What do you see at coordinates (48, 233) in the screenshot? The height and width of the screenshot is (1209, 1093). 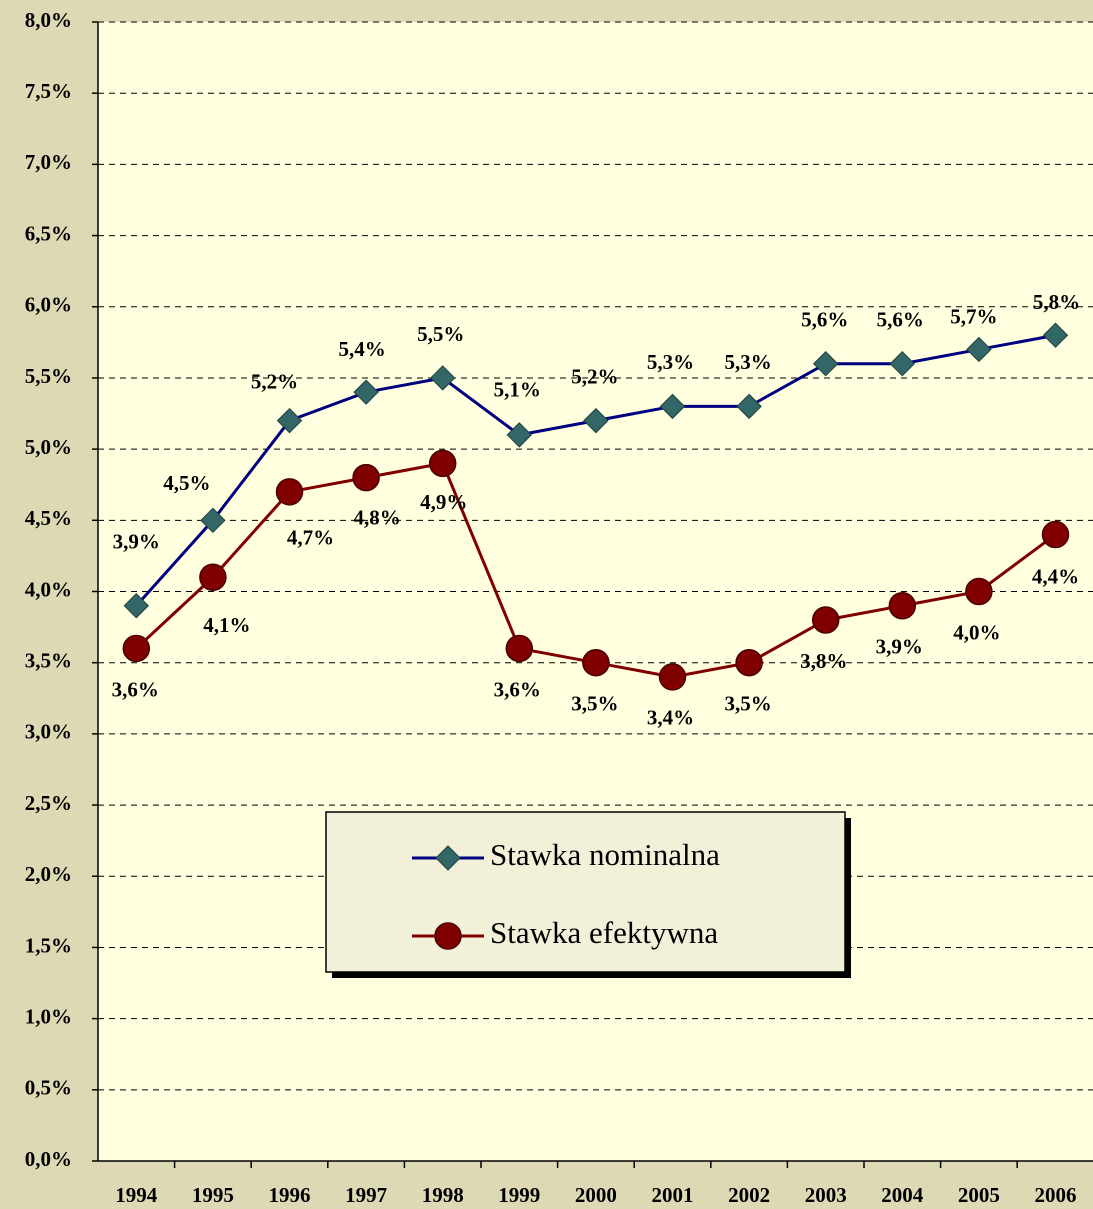 I see `y-tick-label: 6,5%` at bounding box center [48, 233].